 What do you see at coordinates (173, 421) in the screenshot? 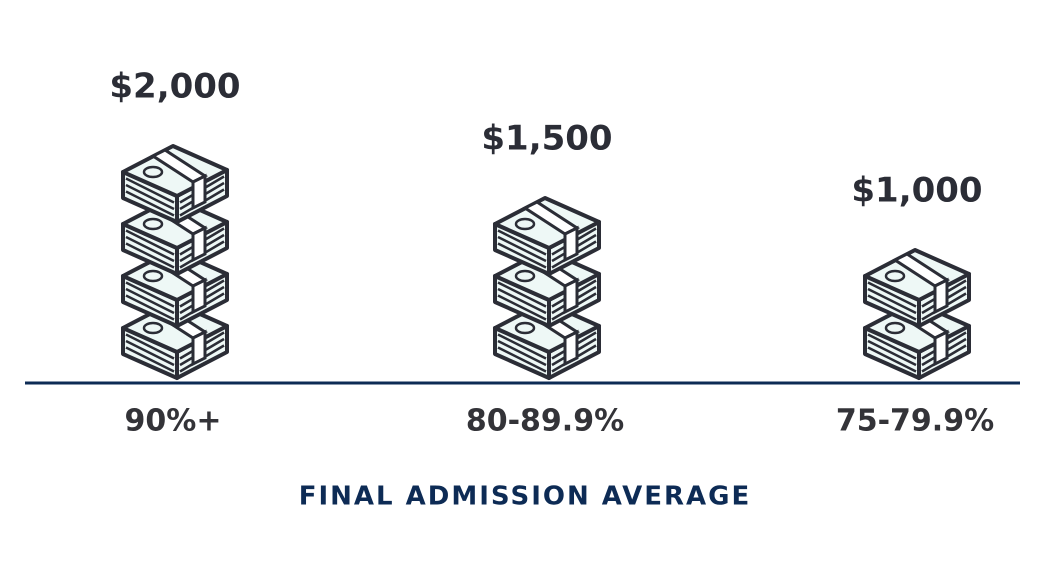
I see `x-tick-label: 90%+` at bounding box center [173, 421].